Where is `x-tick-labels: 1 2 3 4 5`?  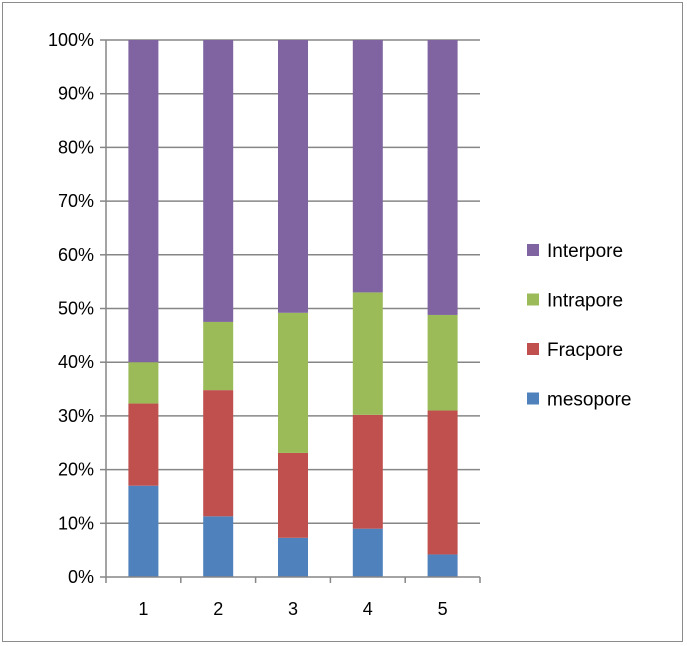 x-tick-labels: 1 2 3 4 5 is located at coordinates (292, 609).